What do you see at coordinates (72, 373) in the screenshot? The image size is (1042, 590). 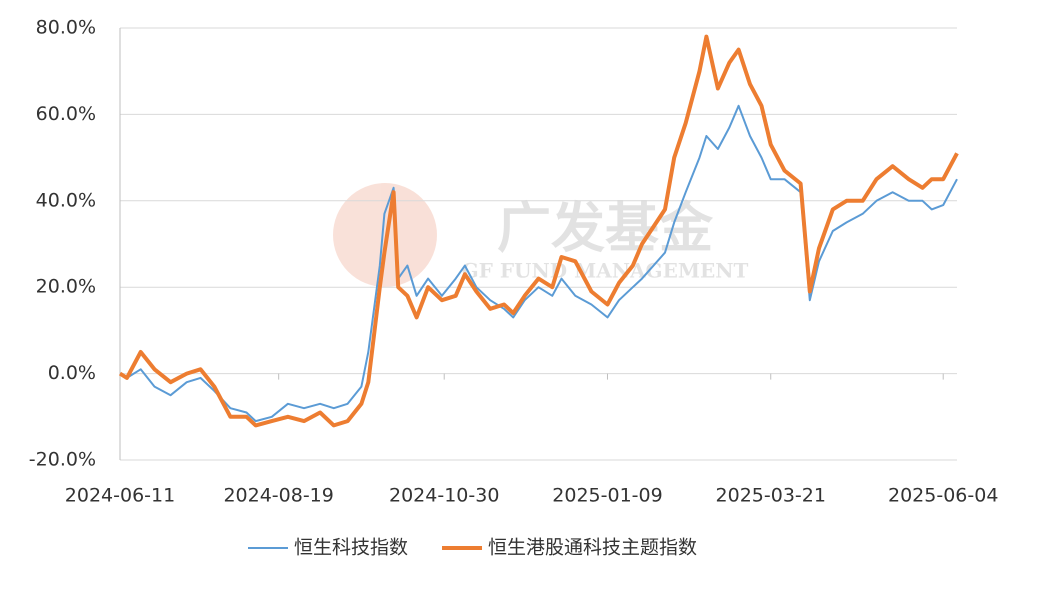 I see `y-tick-label: 0.0%` at bounding box center [72, 373].